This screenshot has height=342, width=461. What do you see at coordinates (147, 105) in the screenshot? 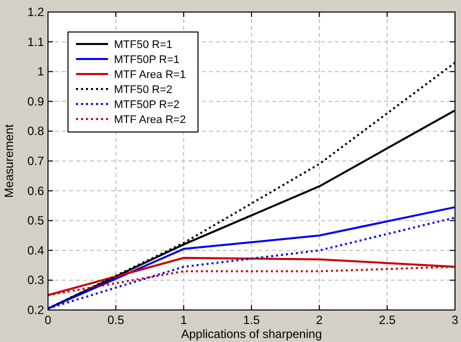
I see `legend-label: MTF50P R=2` at bounding box center [147, 105].